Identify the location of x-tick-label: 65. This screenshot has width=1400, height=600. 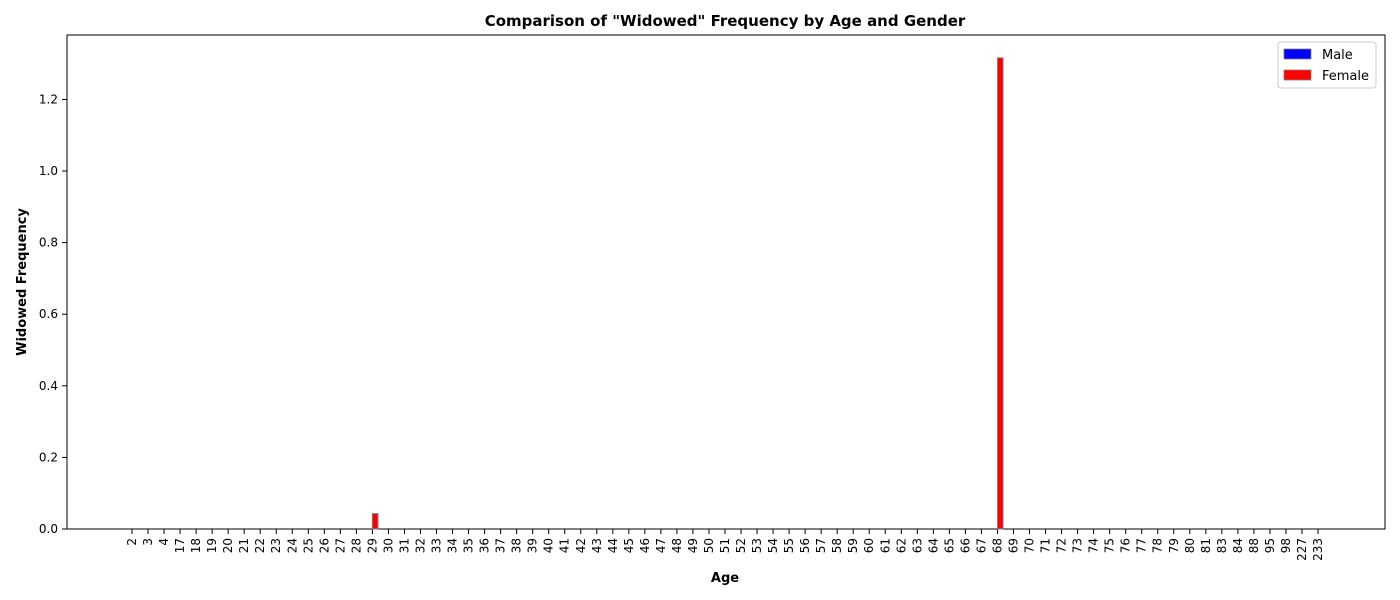
(949, 545).